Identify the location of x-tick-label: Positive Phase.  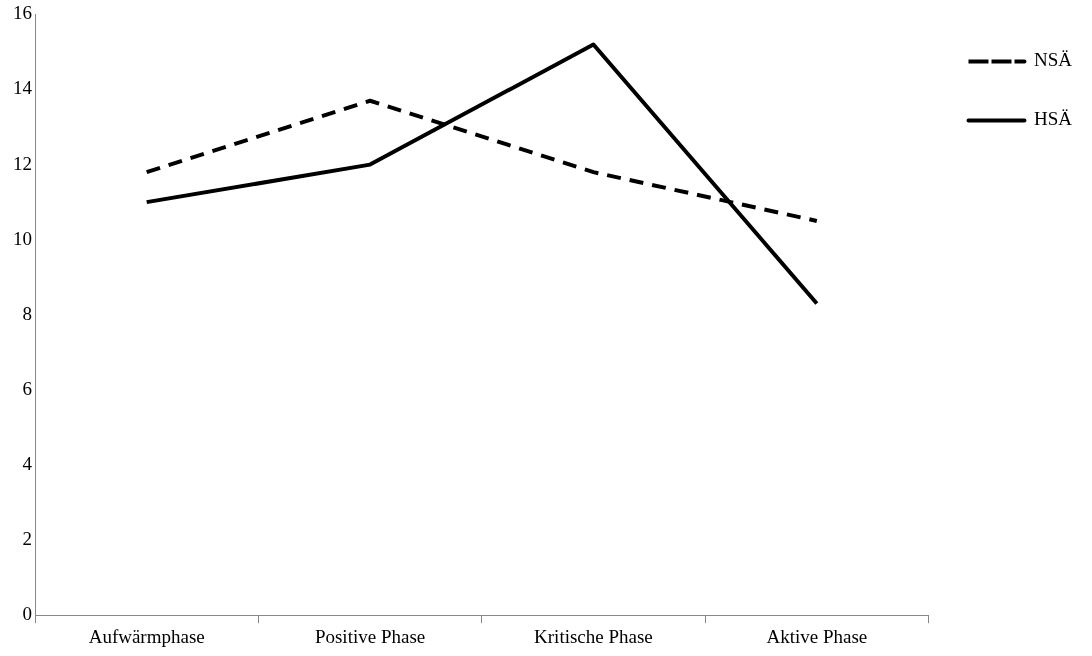
(370, 636).